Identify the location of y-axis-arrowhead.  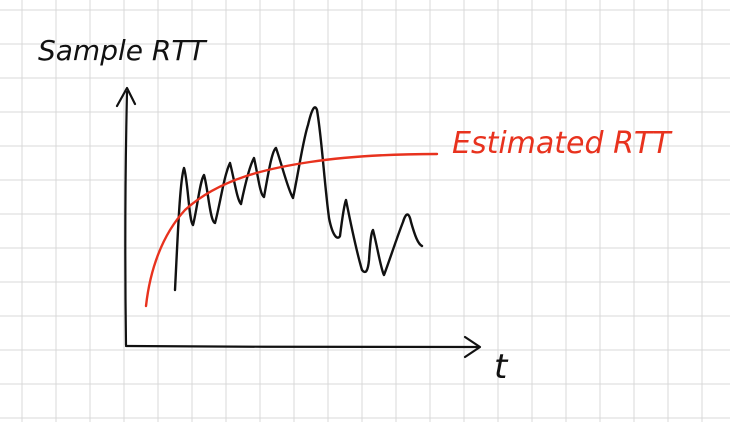
(126, 97).